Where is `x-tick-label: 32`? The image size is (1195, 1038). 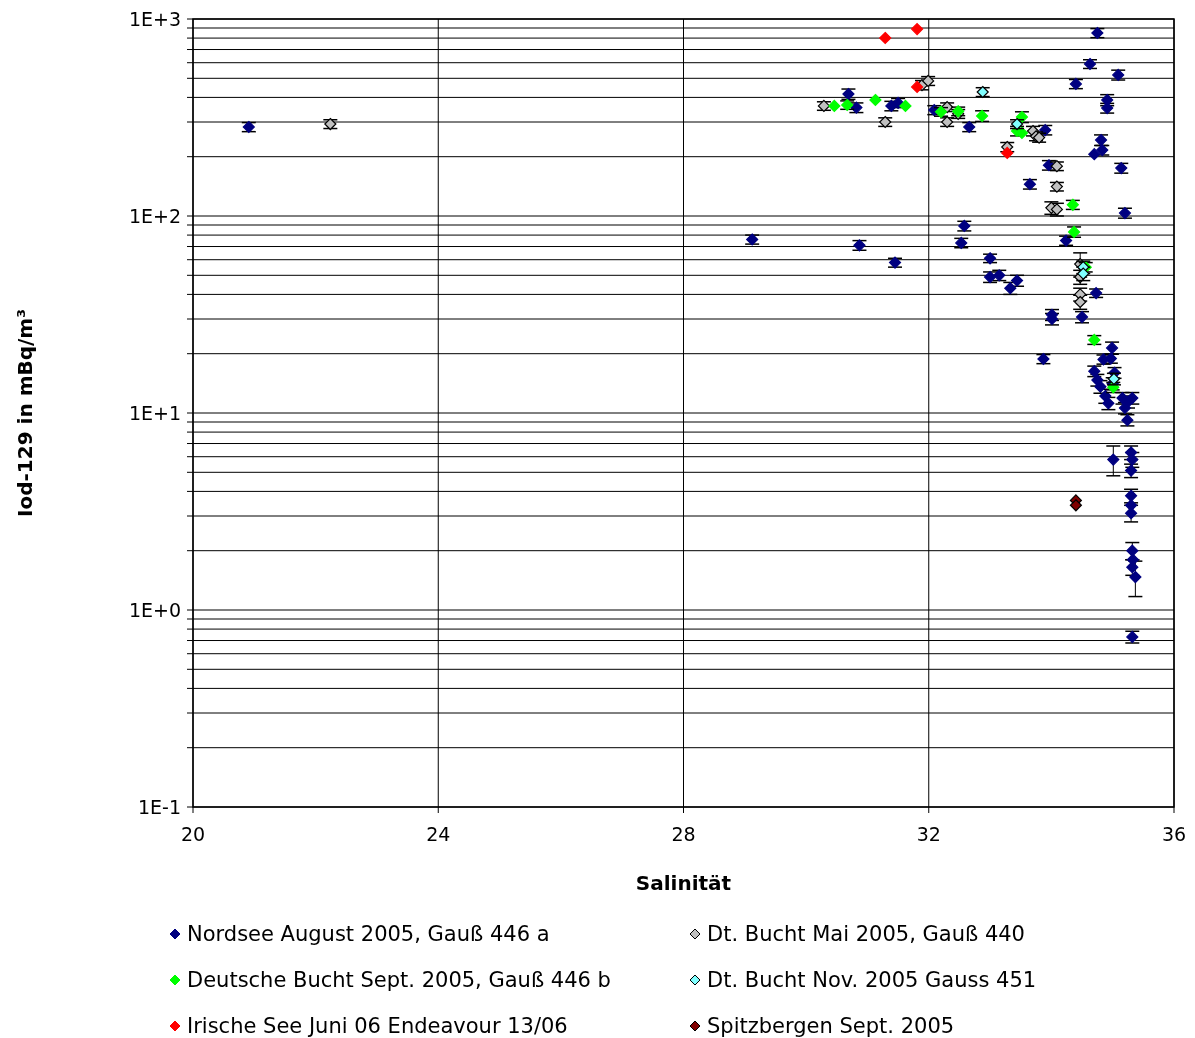
x-tick-label: 32 is located at coordinates (928, 834).